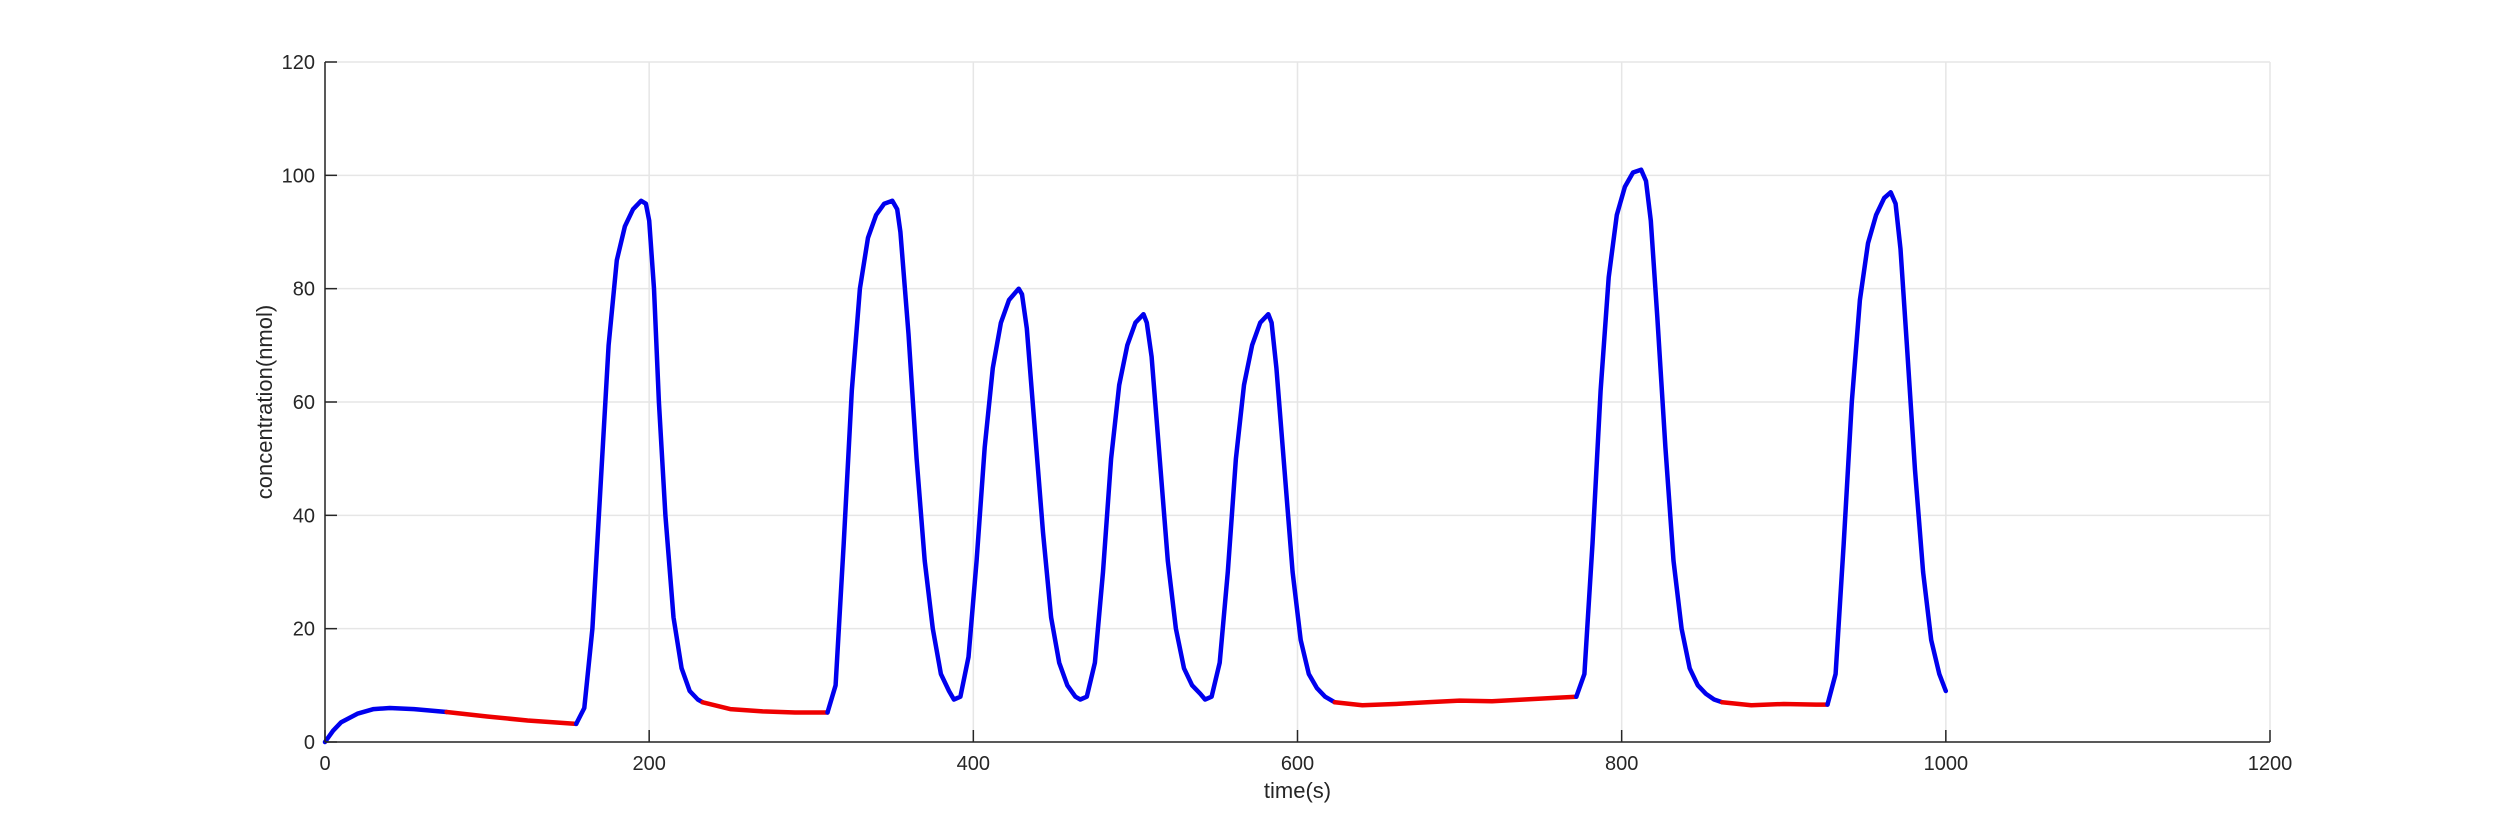  What do you see at coordinates (1649, 436) in the screenshot?
I see `series-segment-6-blue` at bounding box center [1649, 436].